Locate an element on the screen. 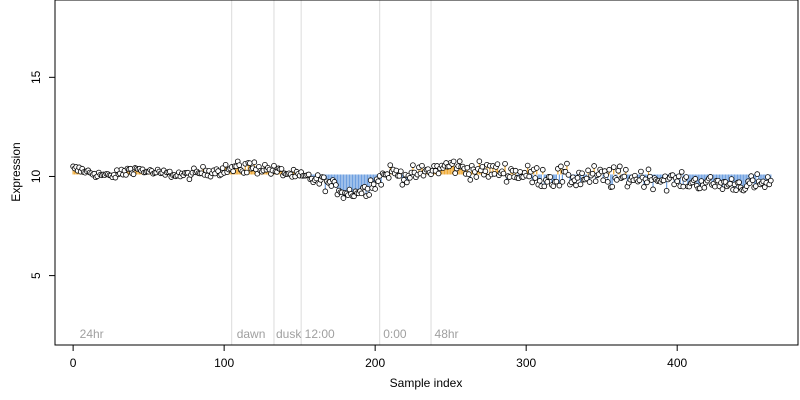  annotation-label: dawn is located at coordinates (251, 334).